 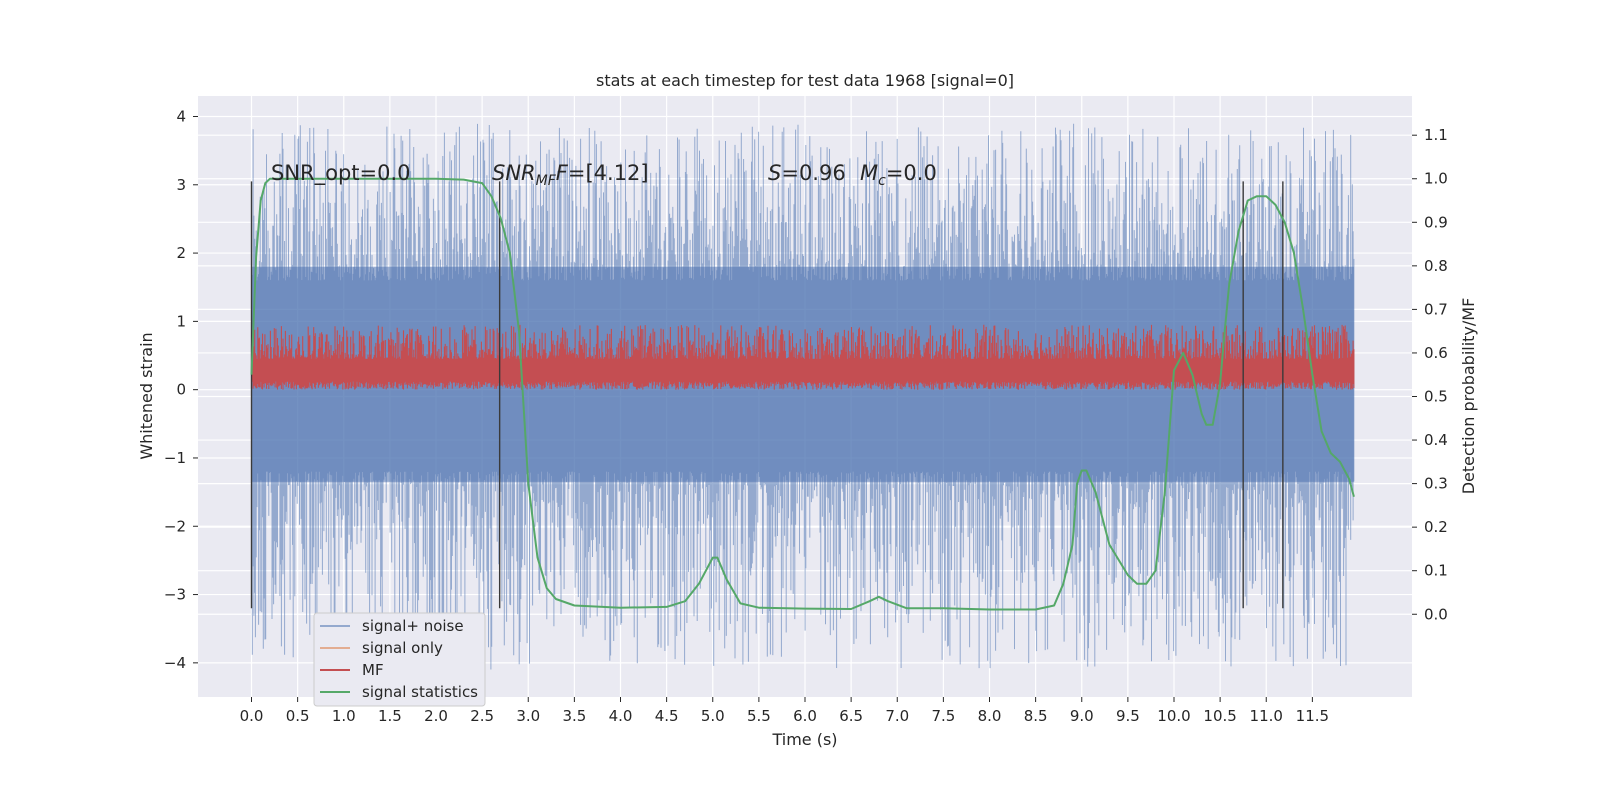 What do you see at coordinates (990, 716) in the screenshot?
I see `x-tick-label: 8.0` at bounding box center [990, 716].